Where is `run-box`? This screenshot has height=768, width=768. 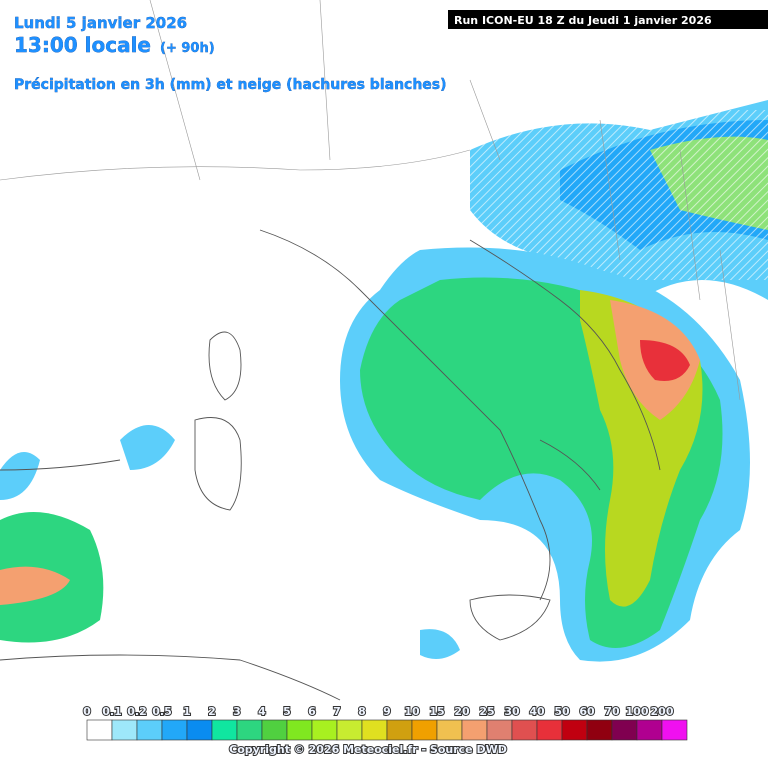 run-box is located at coordinates (608, 19).